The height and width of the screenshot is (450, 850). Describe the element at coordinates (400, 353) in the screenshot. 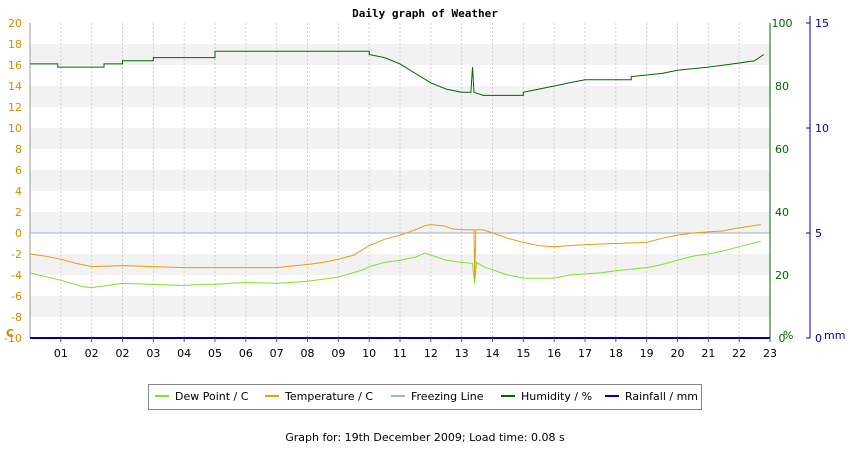

I see `x-tick-label: 11` at that location.